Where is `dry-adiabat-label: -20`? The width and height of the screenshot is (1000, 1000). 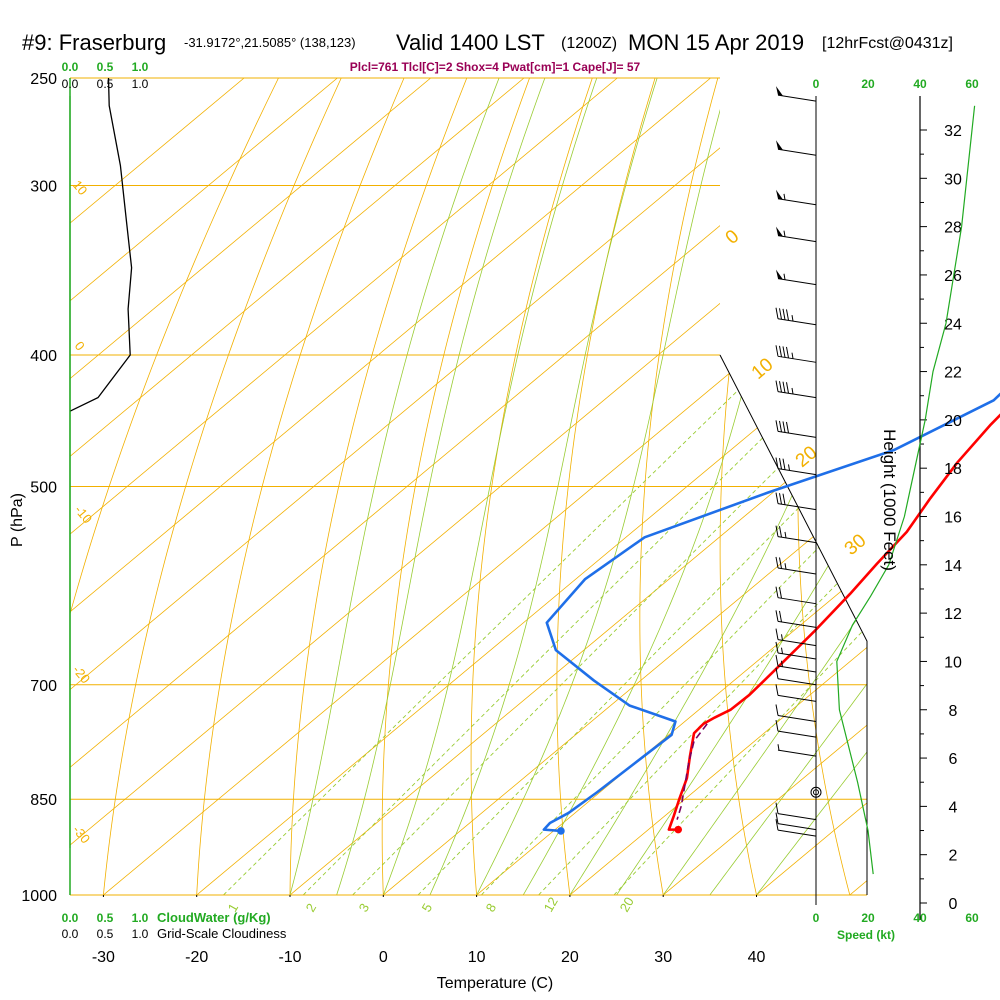
dry-adiabat-label: -20 is located at coordinates (82, 674).